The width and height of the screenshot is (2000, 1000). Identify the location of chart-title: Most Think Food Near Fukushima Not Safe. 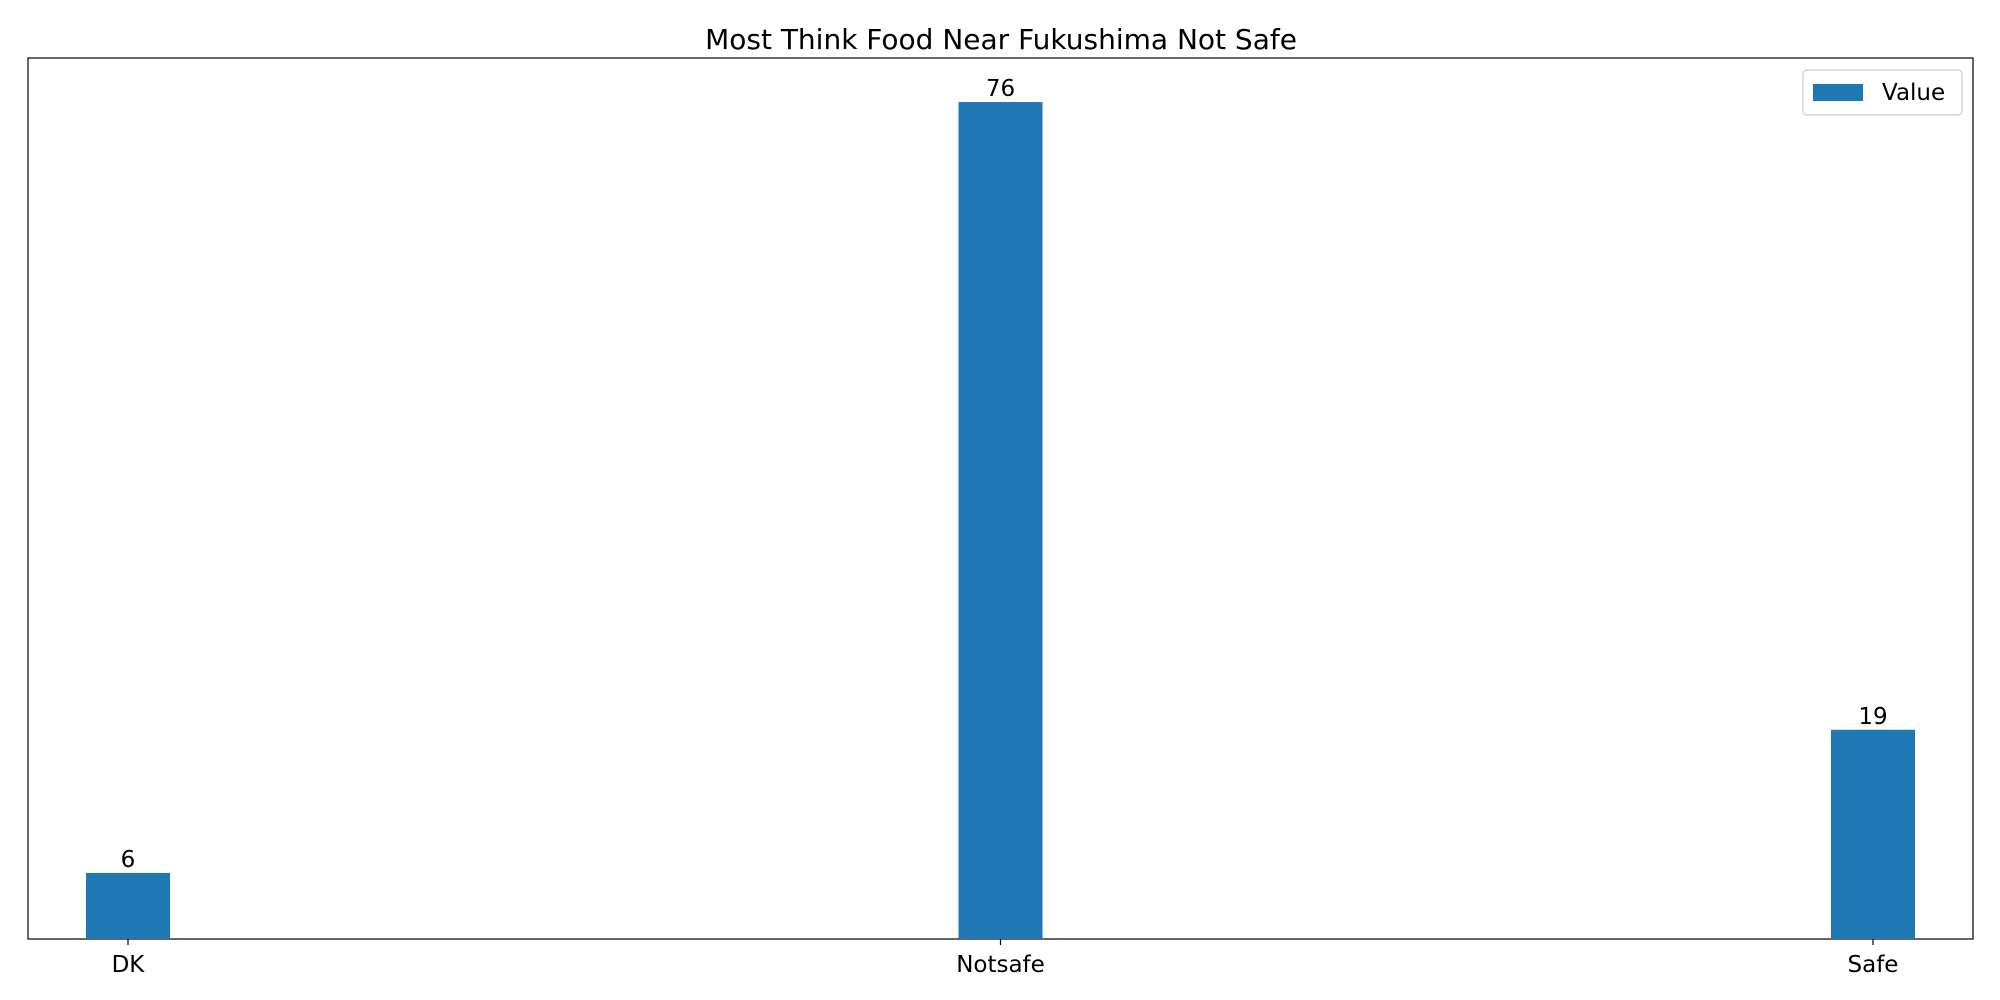
(1001, 39).